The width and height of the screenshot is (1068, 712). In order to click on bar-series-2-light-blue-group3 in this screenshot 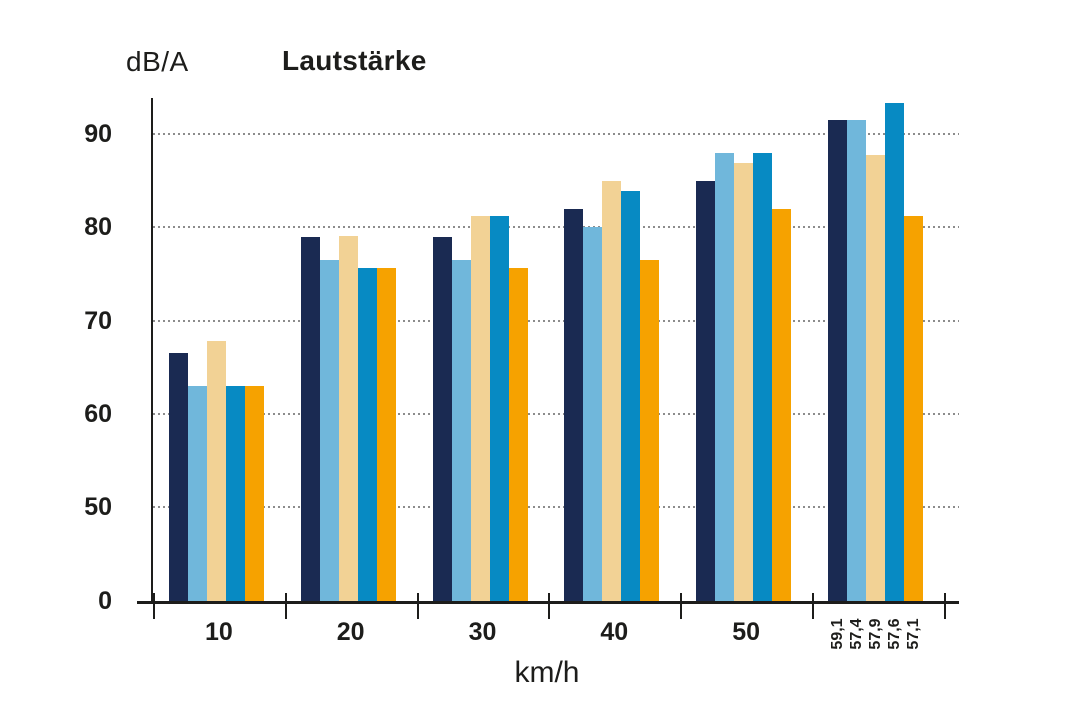, I will do `click(461, 430)`.